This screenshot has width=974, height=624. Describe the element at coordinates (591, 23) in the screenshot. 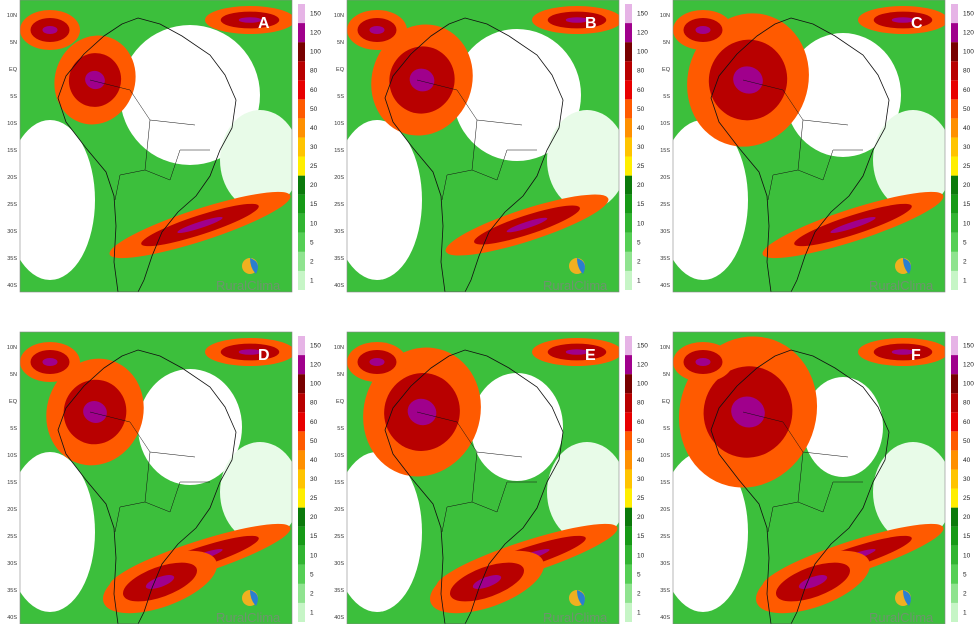

I see `panel-letter: B` at that location.